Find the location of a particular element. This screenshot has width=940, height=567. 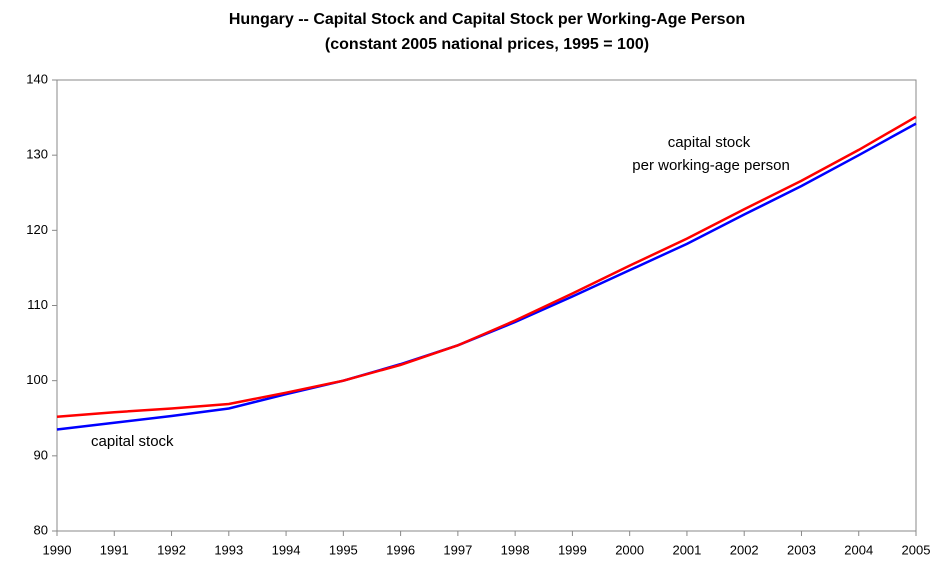

y-tick-label: 100 is located at coordinates (37, 379).